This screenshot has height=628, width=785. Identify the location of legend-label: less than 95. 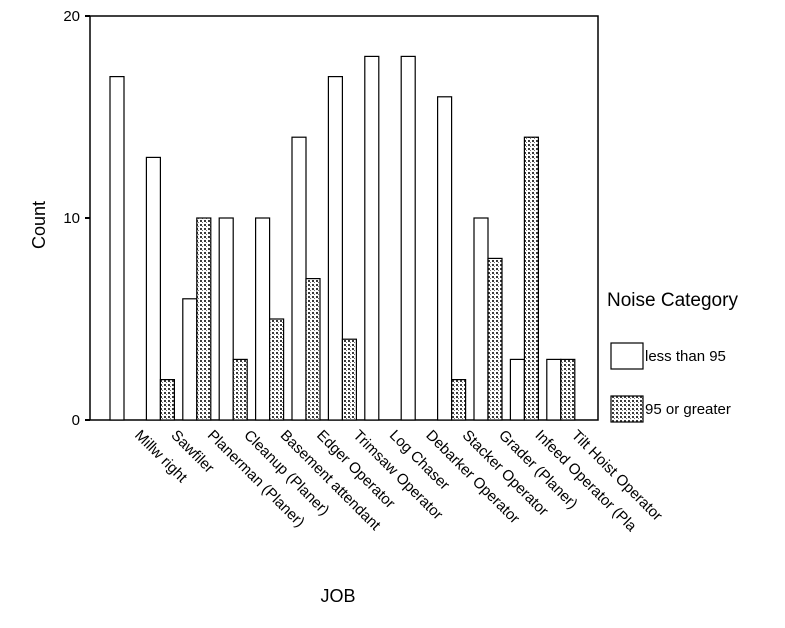
(685, 356).